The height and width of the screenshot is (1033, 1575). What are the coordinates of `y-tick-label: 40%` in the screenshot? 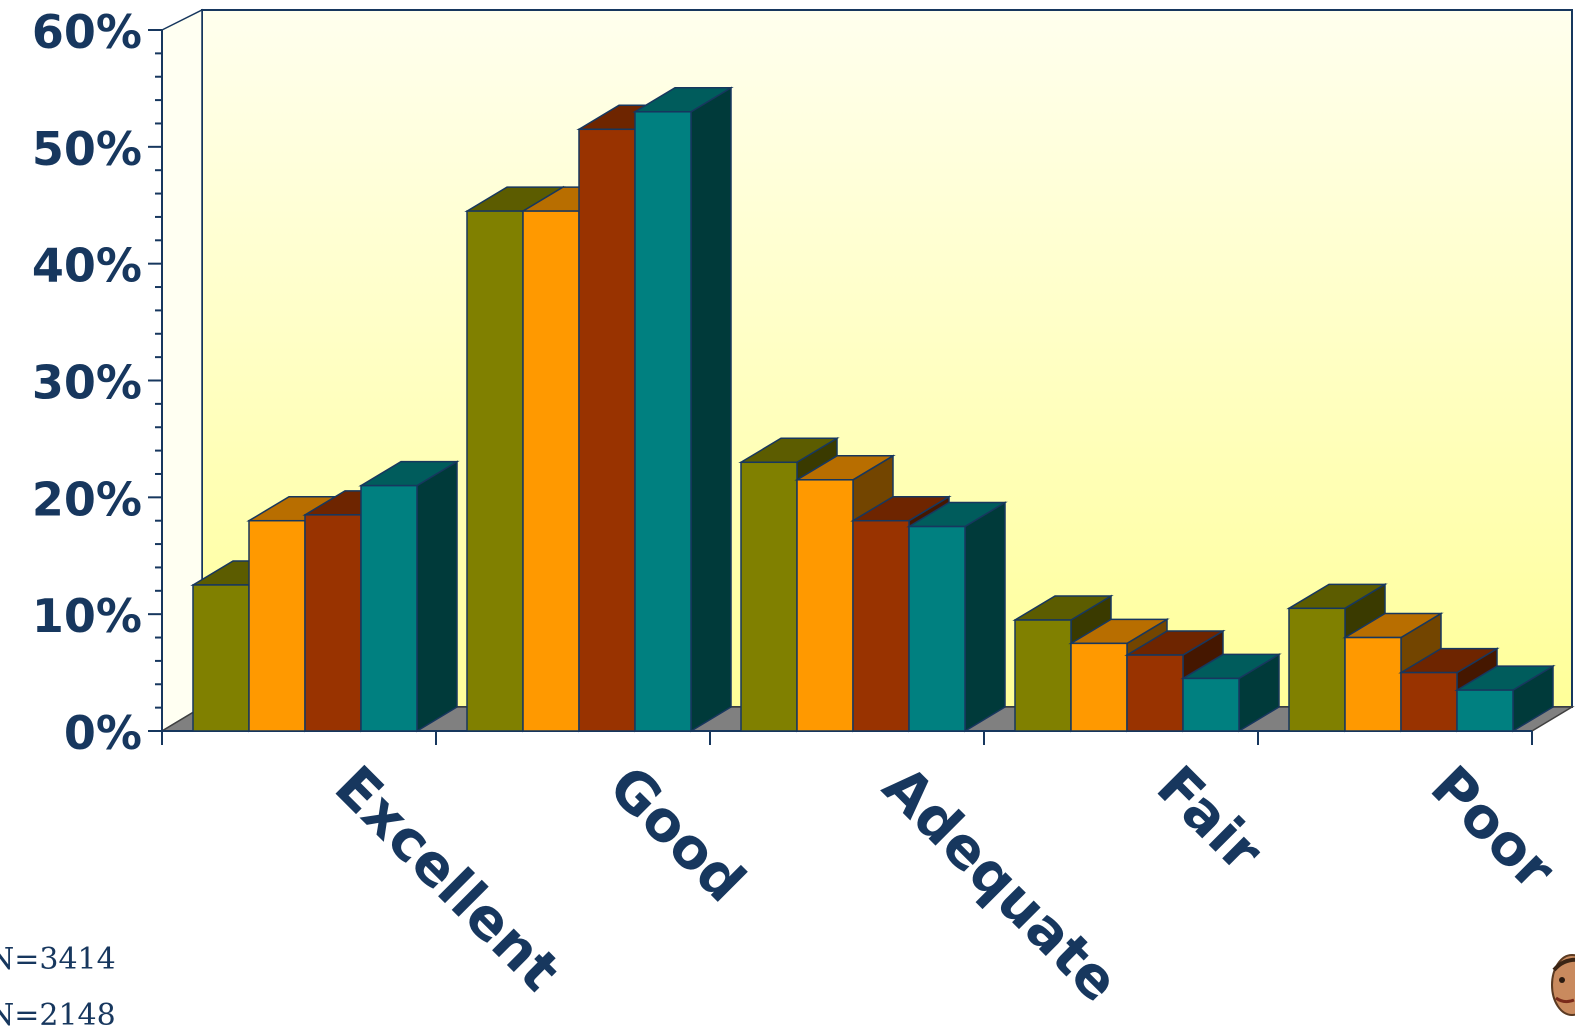 It's located at (87, 266).